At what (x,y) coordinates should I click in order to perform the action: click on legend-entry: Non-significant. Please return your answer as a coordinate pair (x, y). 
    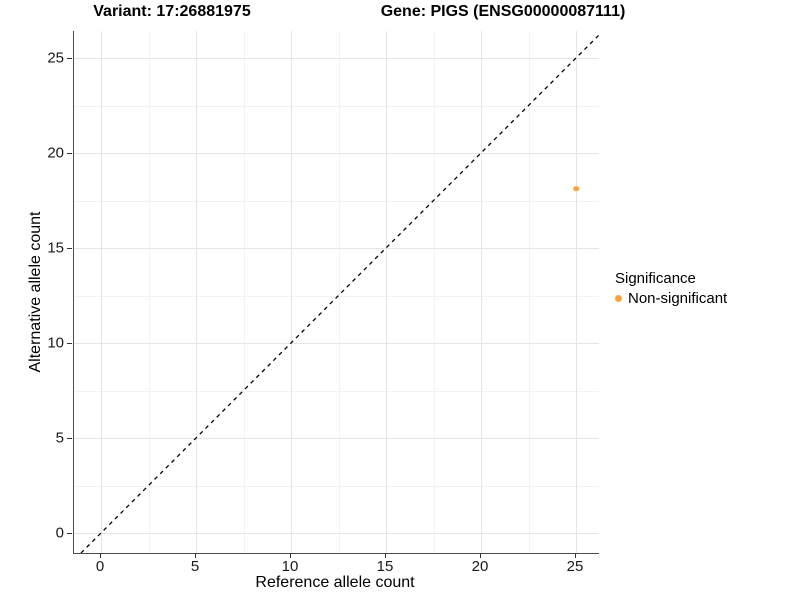
    Looking at the image, I should click on (671, 298).